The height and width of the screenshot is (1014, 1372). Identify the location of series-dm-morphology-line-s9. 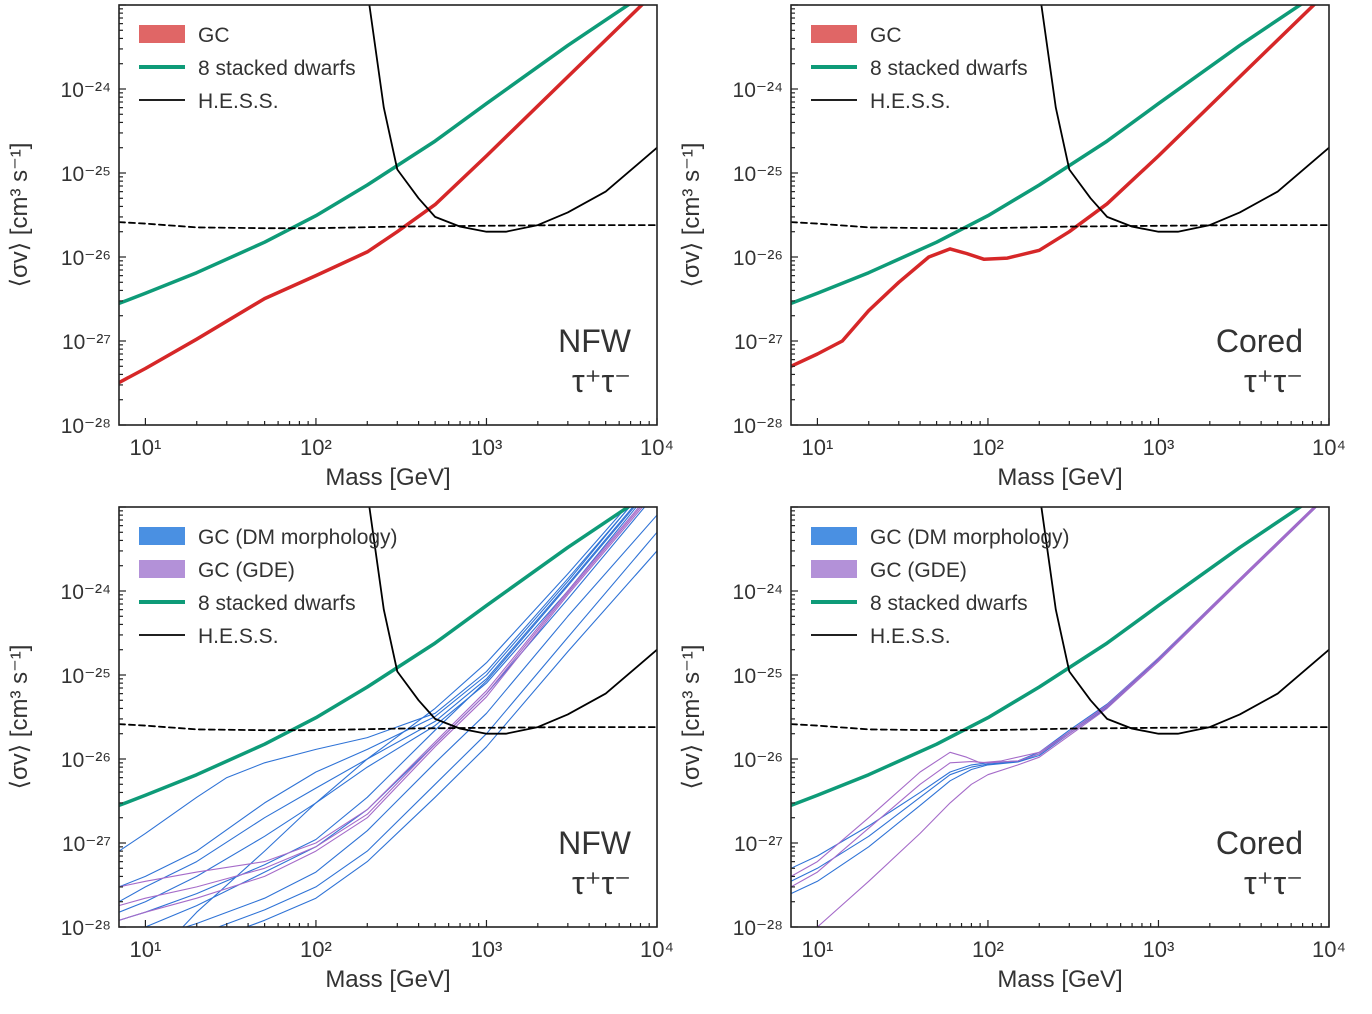
(404, 717).